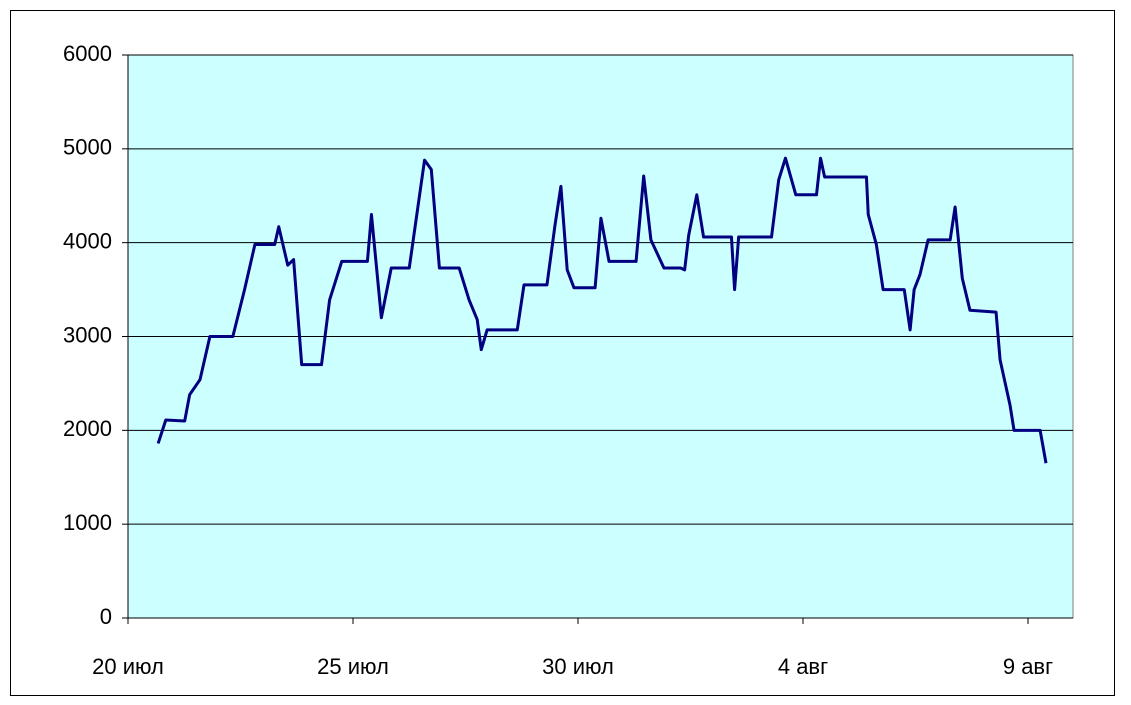  Describe the element at coordinates (87, 240) in the screenshot. I see `y-tick-label: 4000` at that location.